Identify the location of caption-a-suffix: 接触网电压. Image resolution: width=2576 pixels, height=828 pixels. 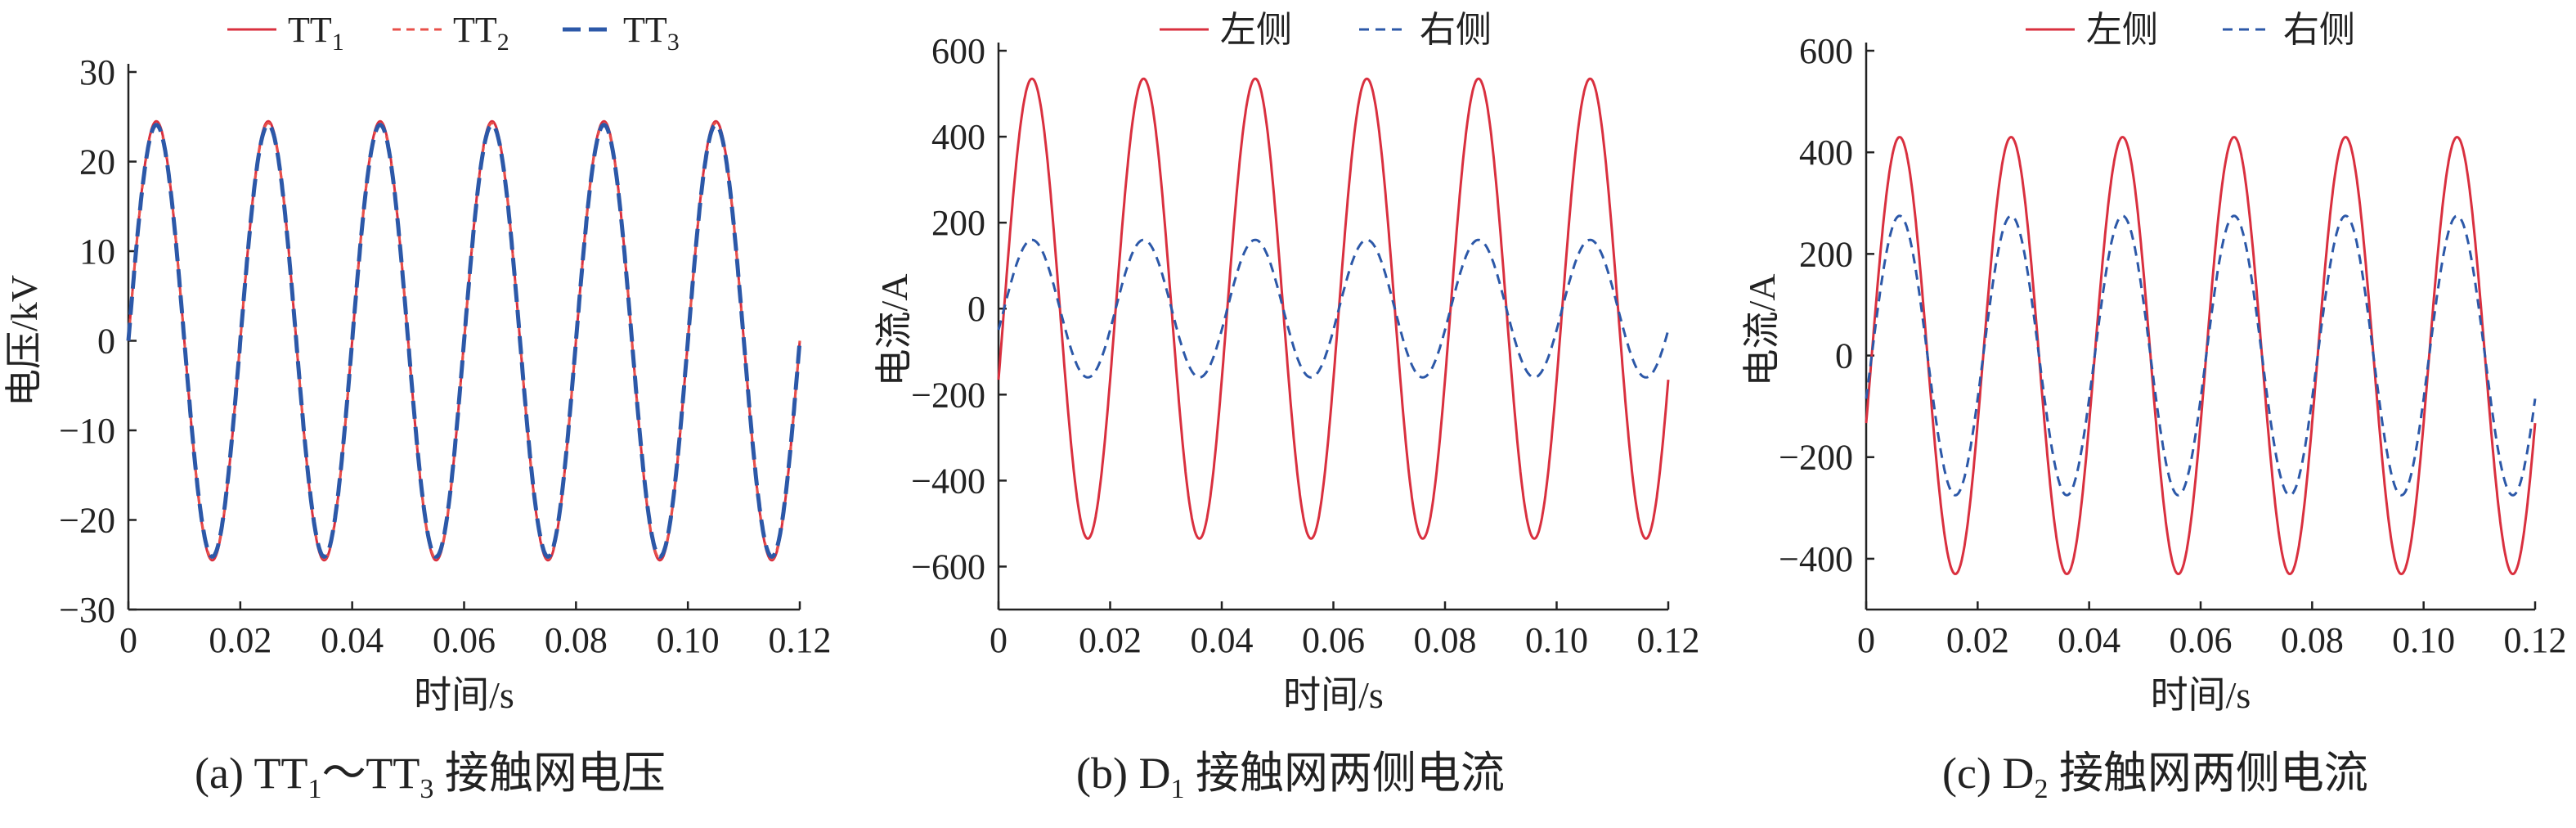
(550, 774).